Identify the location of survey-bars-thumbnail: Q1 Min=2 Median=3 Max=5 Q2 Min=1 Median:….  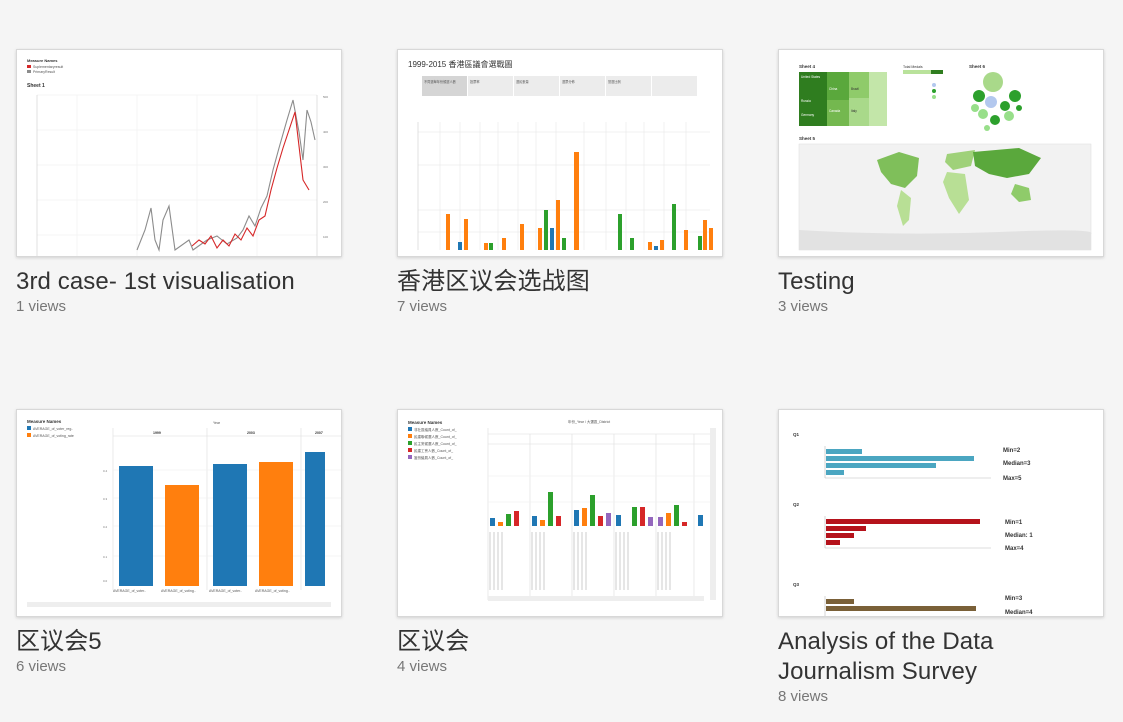
(913, 524).